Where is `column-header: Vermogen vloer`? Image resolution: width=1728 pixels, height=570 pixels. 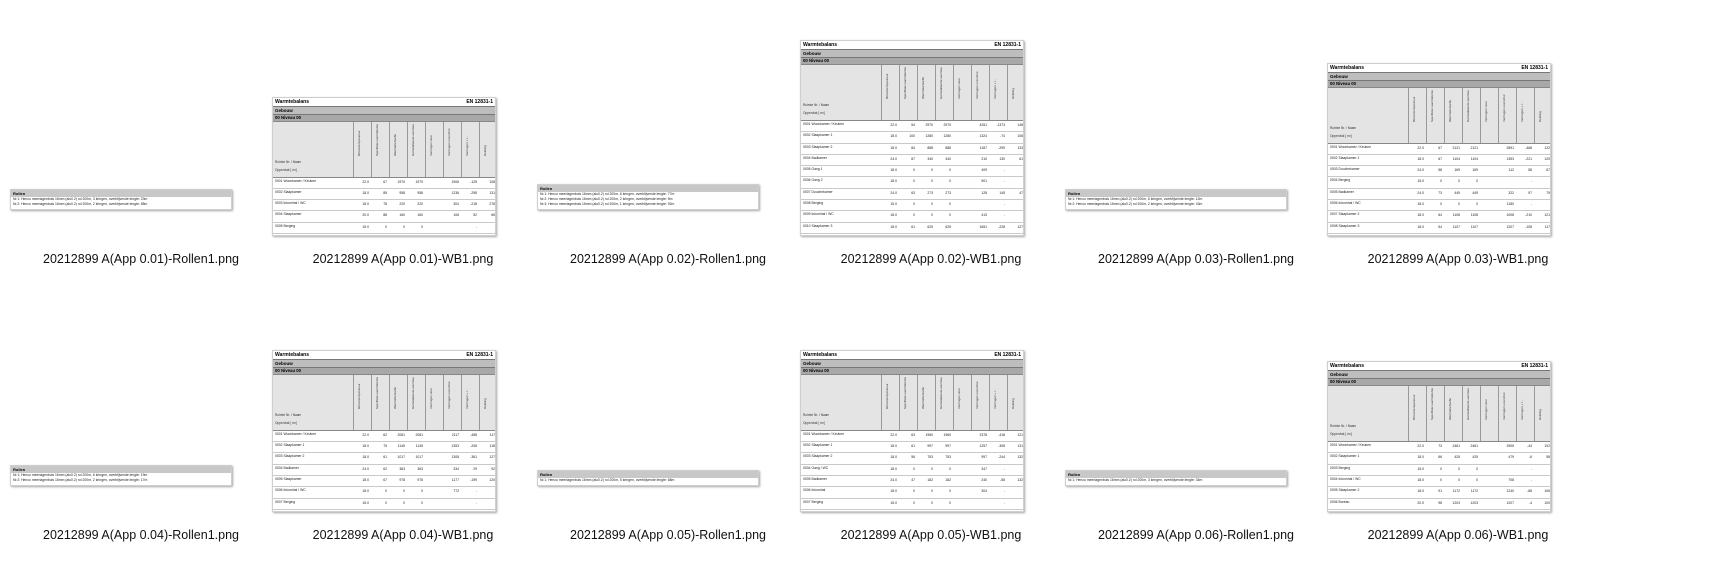 column-header: Vermogen vloer is located at coordinates (431, 145).